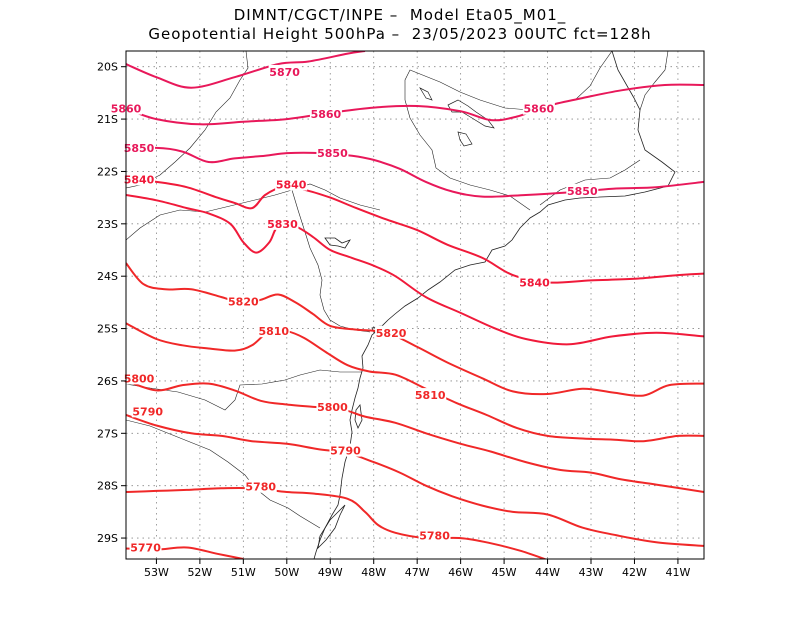 The image size is (800, 618). I want to click on lat-tick-label: 22S, so click(107, 171).